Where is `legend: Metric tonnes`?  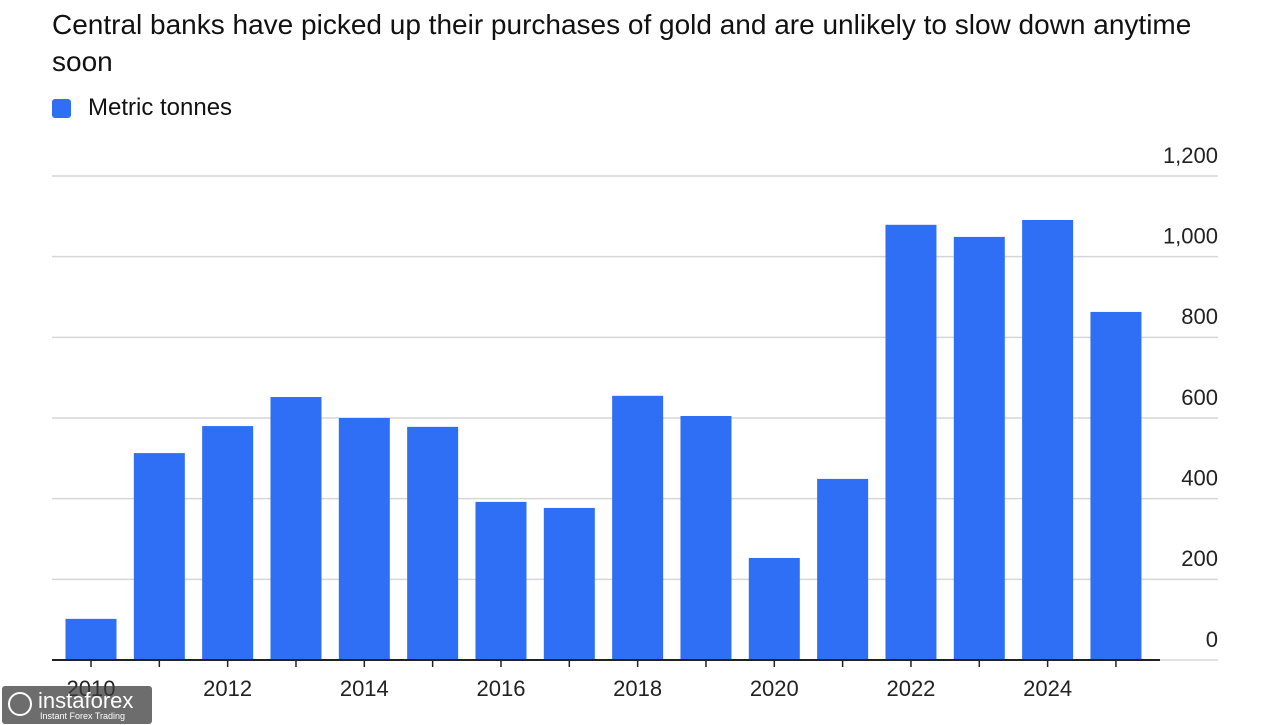
legend: Metric tonnes is located at coordinates (142, 108).